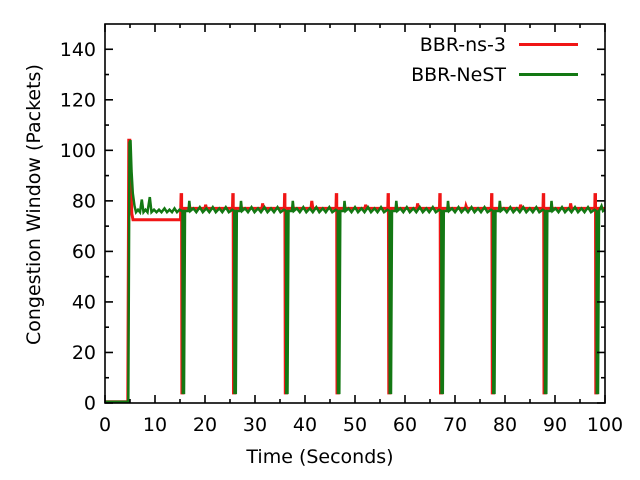  Describe the element at coordinates (458, 74) in the screenshot. I see `legend-label-bbr-nest: BBR-NeST` at that location.